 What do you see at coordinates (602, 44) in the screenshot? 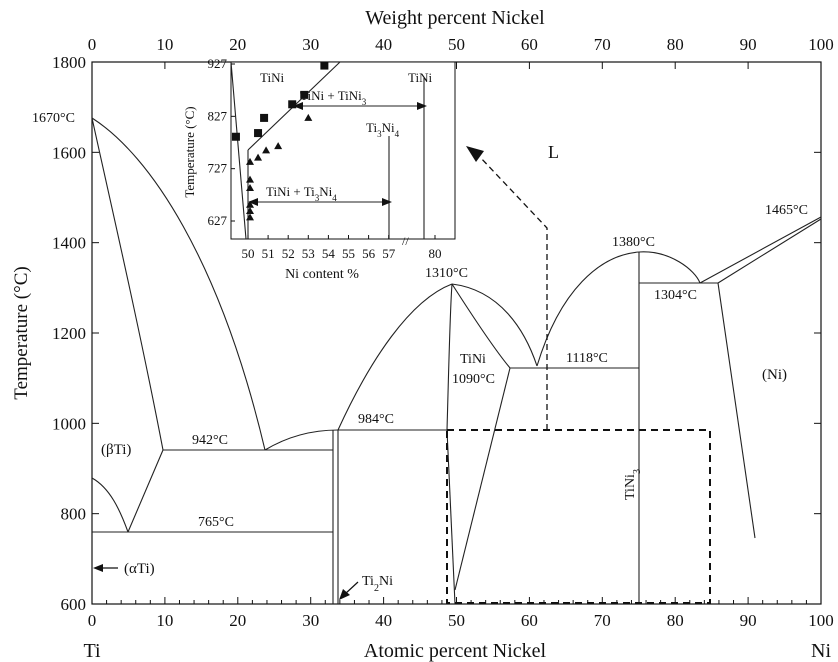
I see `x-tick-label-top: 70` at bounding box center [602, 44].